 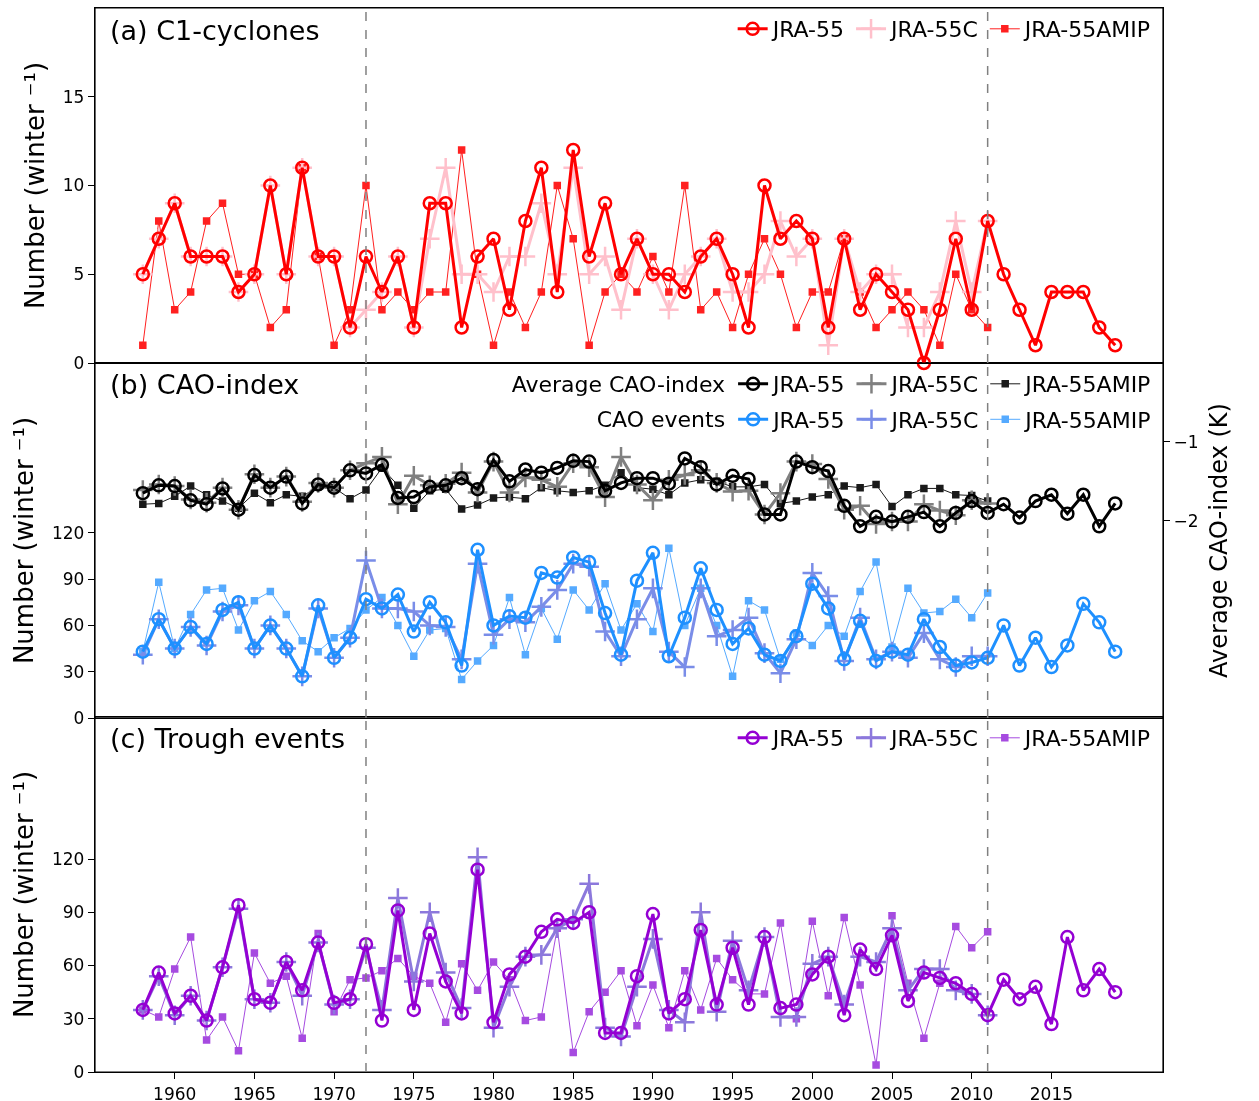 What do you see at coordinates (334, 1092) in the screenshot?
I see `x-tick-label: 1970` at bounding box center [334, 1092].